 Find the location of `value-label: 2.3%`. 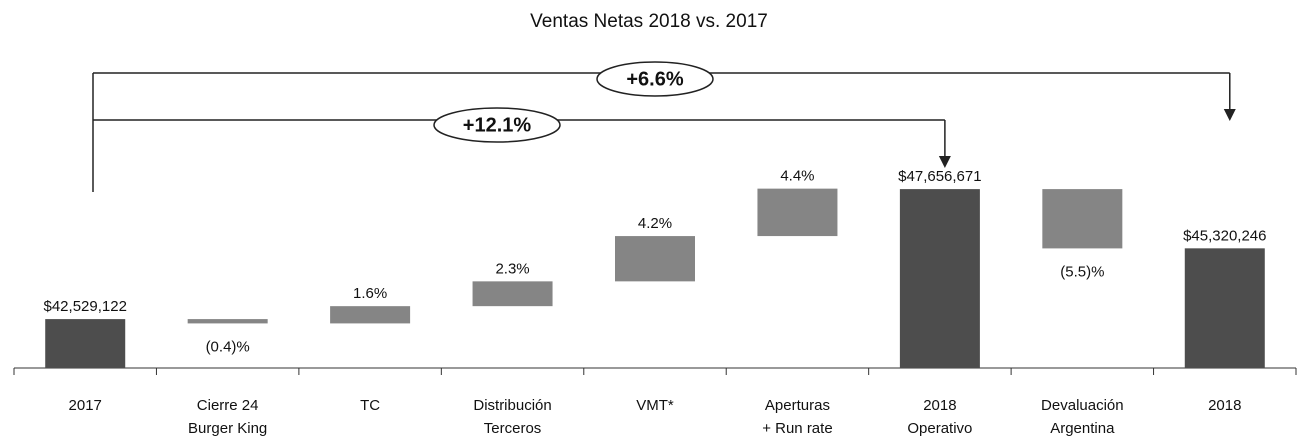

value-label: 2.3% is located at coordinates (512, 268).